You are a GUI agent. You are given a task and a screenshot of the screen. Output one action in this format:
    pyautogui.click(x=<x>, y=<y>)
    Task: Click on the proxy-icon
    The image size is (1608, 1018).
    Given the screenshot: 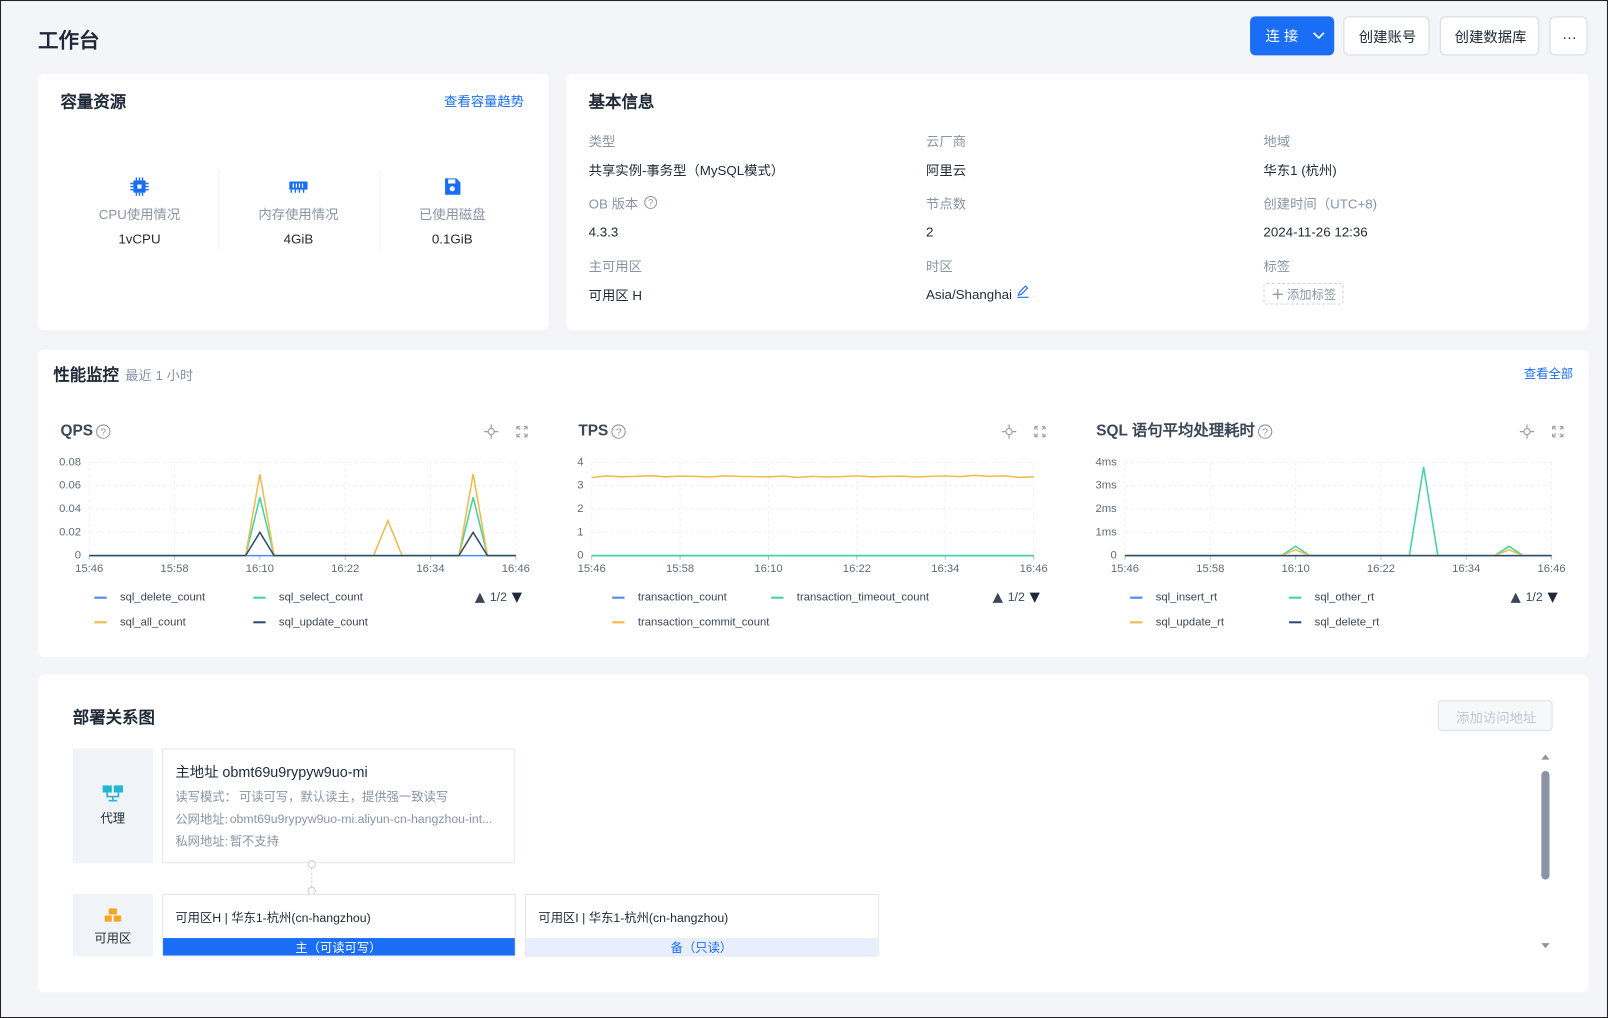 What is the action you would take?
    pyautogui.click(x=113, y=793)
    